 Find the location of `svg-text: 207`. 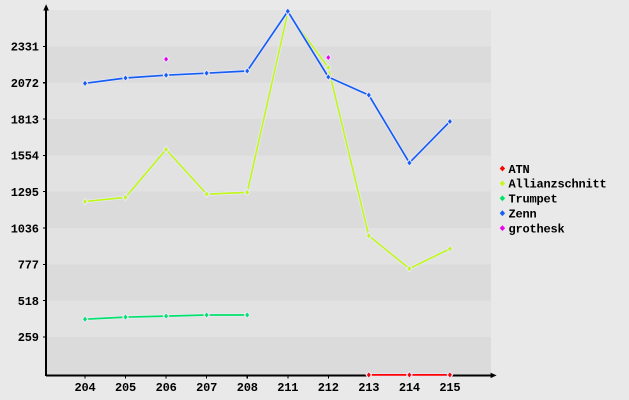

svg-text: 207 is located at coordinates (206, 388).